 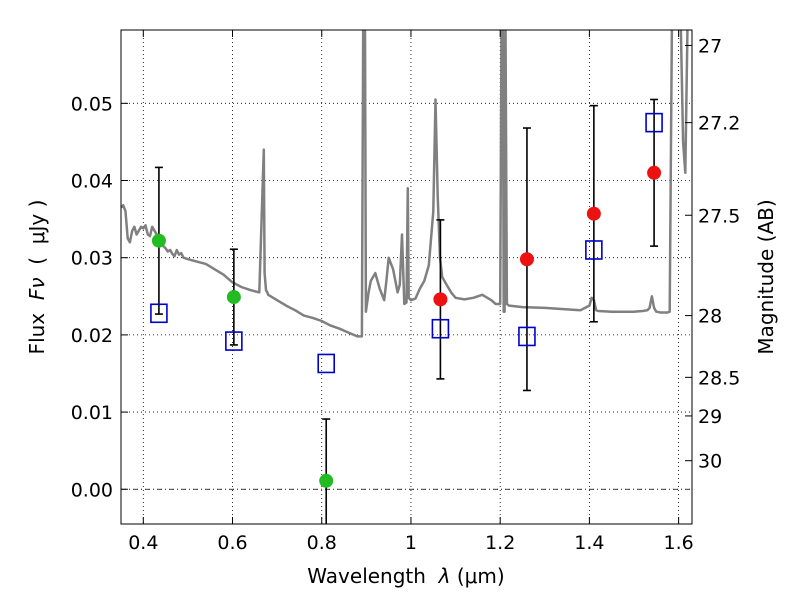 What do you see at coordinates (92, 104) in the screenshot?
I see `y-tick-label: 0.05` at bounding box center [92, 104].